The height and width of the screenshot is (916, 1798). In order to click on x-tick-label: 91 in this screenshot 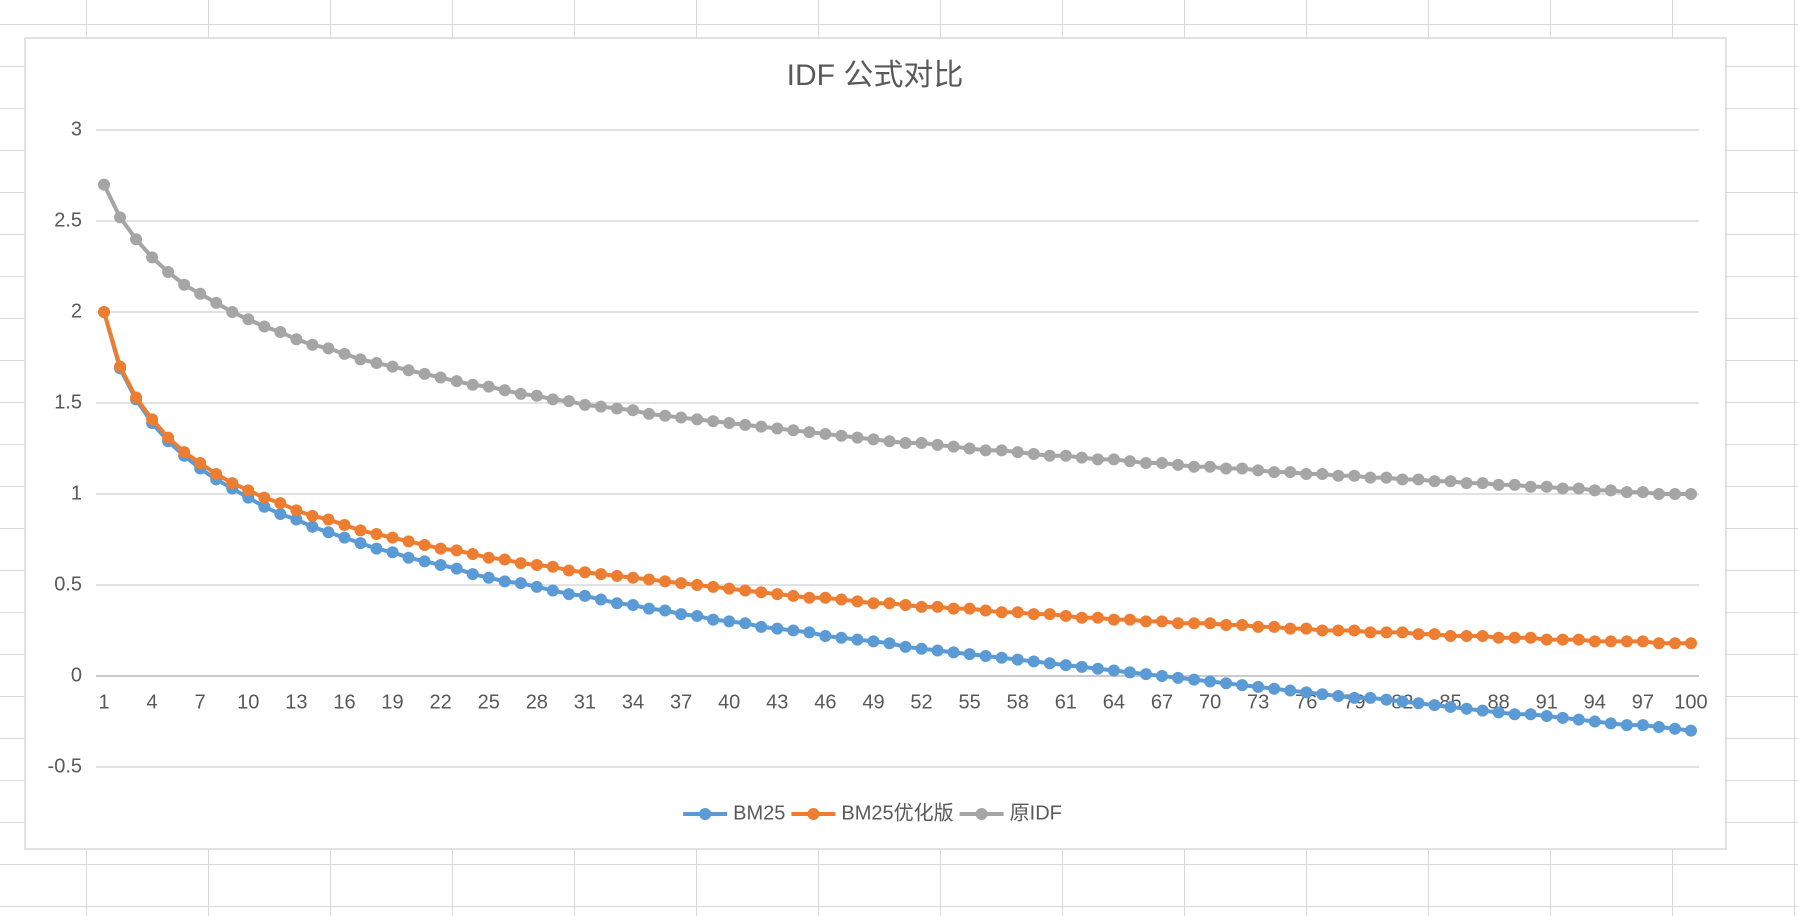, I will do `click(1547, 702)`.